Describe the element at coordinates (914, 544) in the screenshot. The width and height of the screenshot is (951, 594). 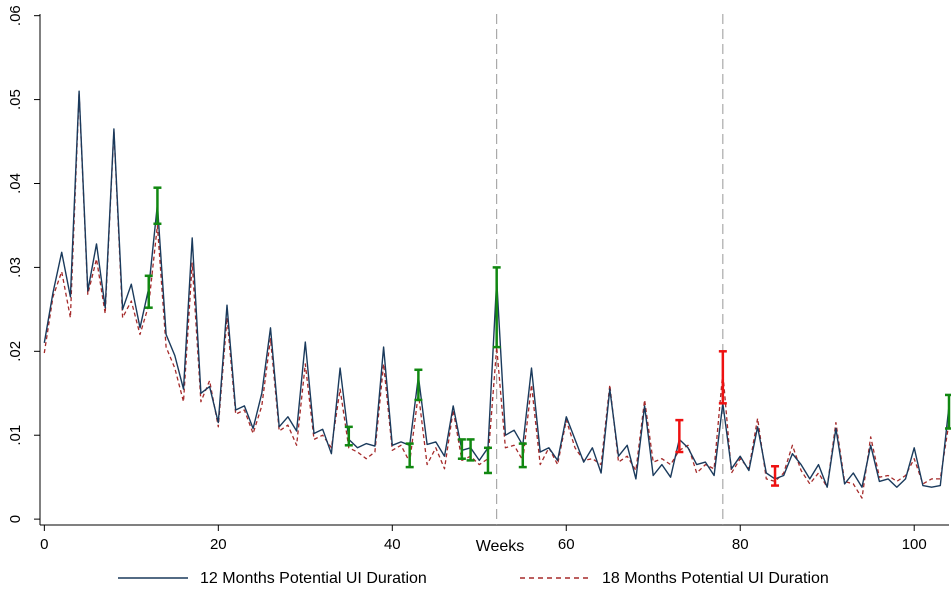
I see `x-tick-label: 100` at that location.